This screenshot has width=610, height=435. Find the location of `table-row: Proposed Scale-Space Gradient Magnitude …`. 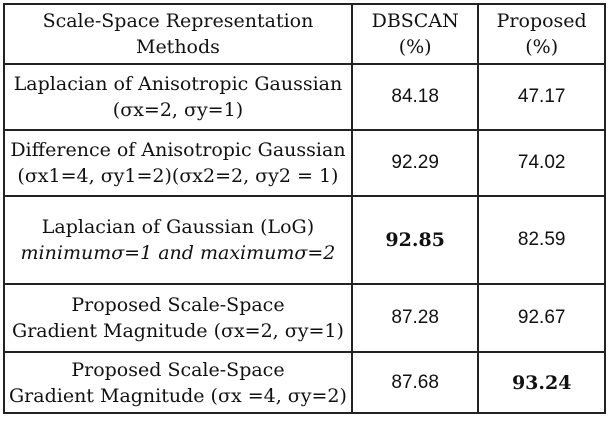

table-row: Proposed Scale-Space Gradient Magnitude … is located at coordinates (304, 382).